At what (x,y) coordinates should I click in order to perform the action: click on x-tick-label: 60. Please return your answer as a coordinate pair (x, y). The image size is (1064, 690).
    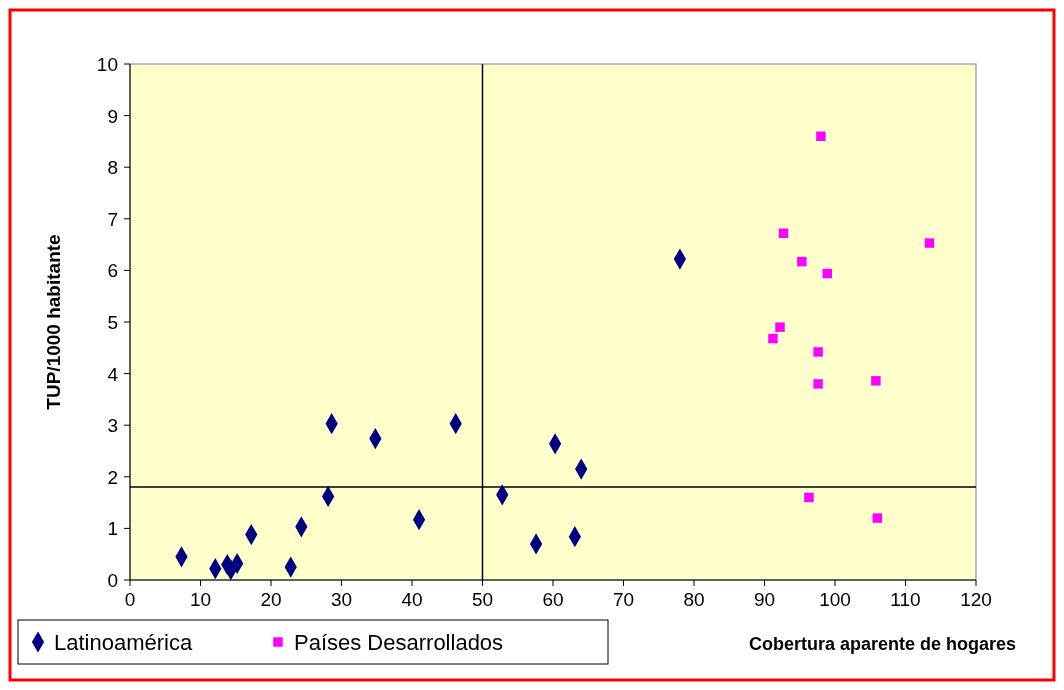
    Looking at the image, I should click on (553, 599).